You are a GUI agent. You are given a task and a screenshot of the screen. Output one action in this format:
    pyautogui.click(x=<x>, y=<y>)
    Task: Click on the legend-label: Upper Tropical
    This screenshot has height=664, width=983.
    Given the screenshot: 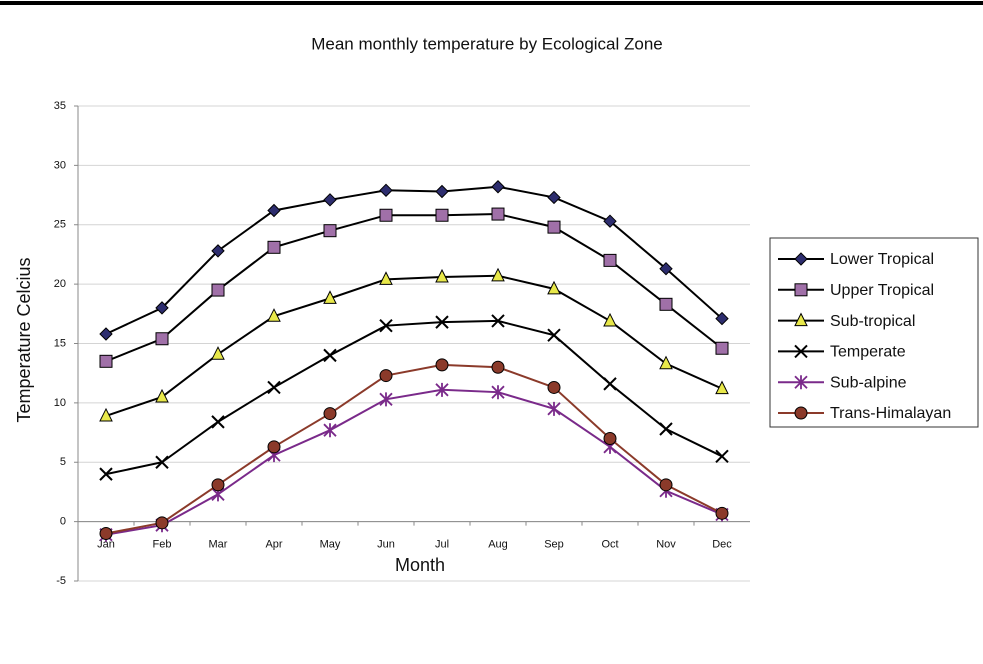 What is the action you would take?
    pyautogui.click(x=882, y=290)
    